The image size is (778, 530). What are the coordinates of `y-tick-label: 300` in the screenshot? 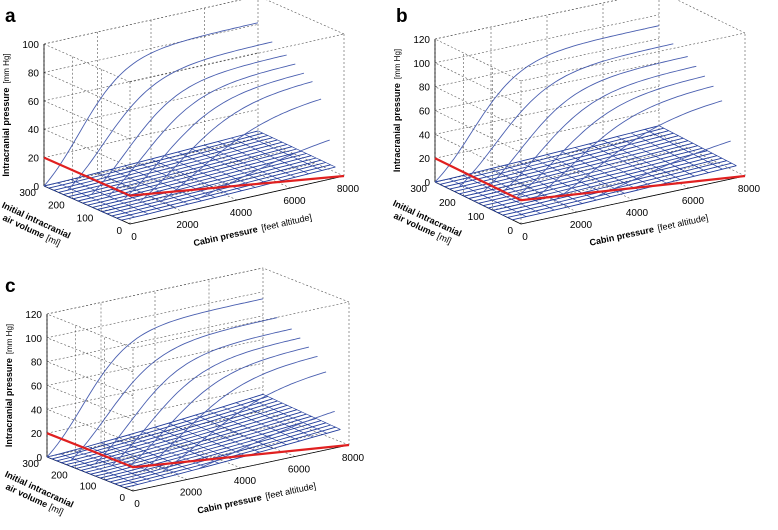 It's located at (418, 189).